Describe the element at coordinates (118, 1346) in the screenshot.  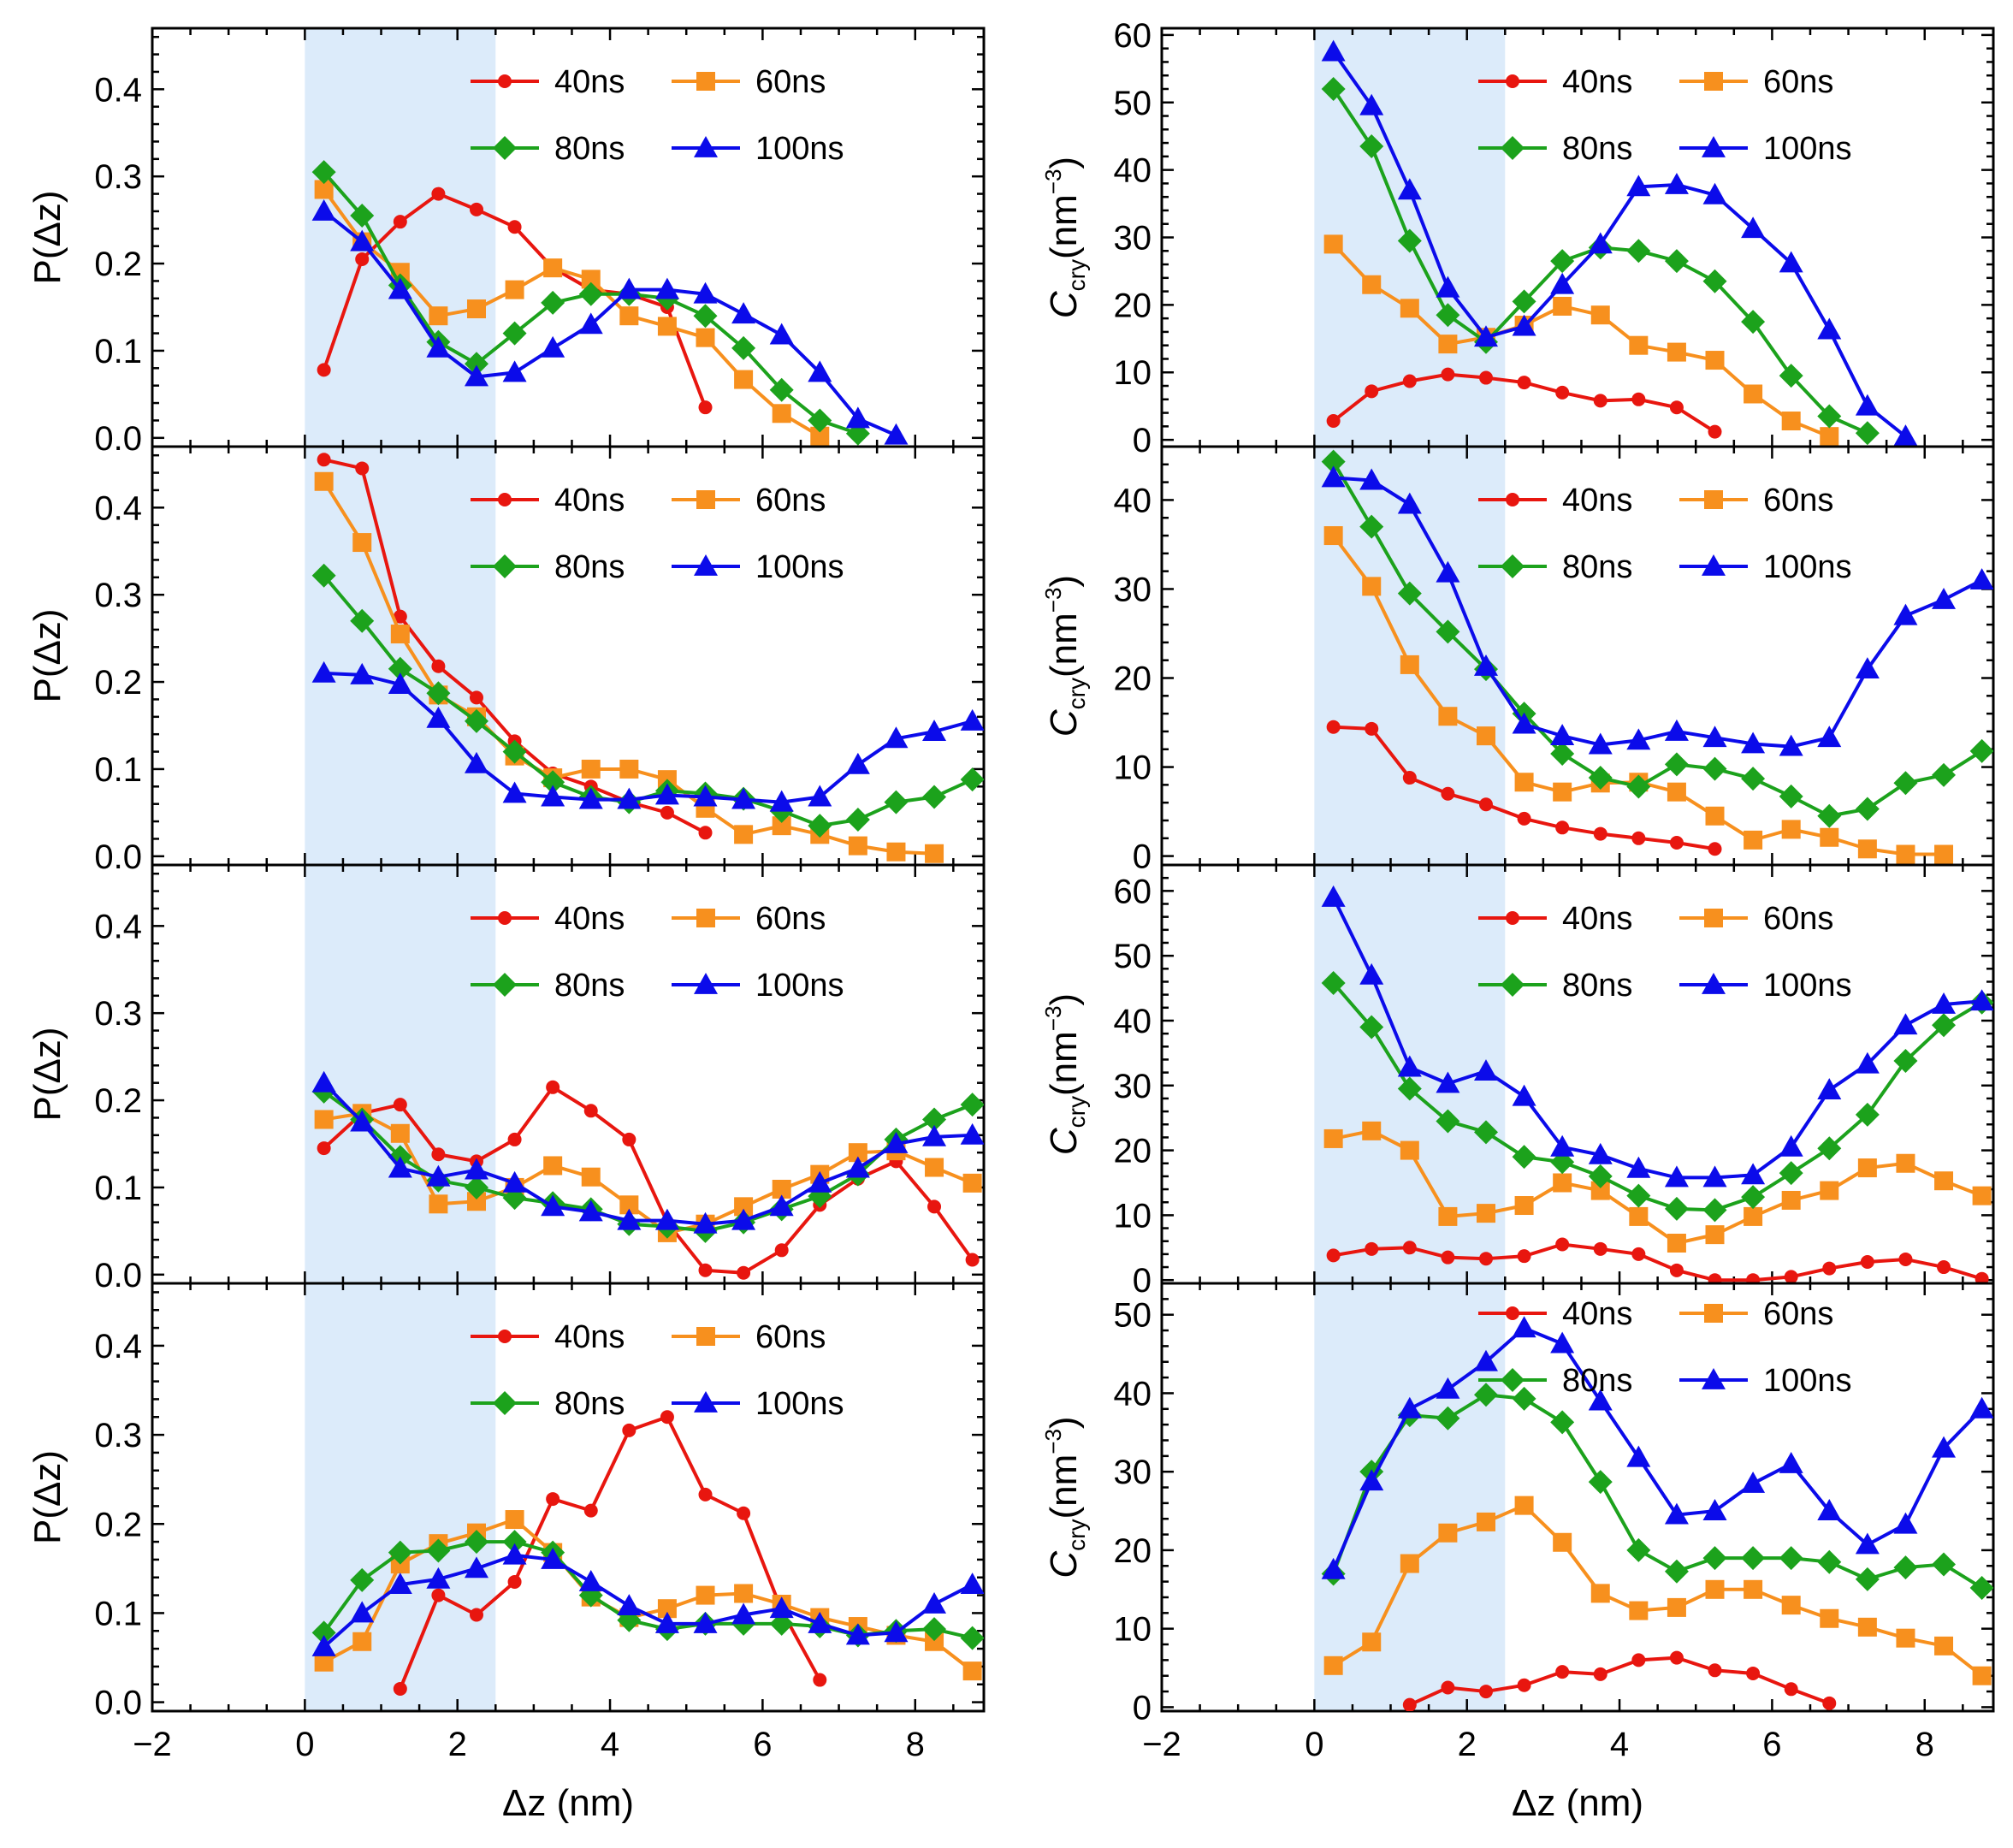
I see `y-tick-label: 0.4` at that location.